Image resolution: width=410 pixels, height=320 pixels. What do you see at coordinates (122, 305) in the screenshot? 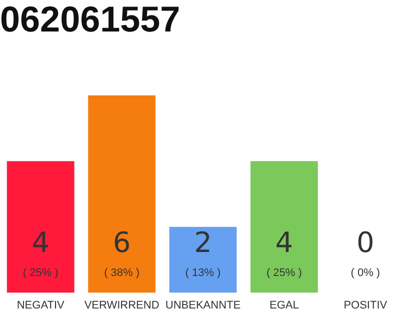
I see `x-tick-label: VERWIRREND` at bounding box center [122, 305].